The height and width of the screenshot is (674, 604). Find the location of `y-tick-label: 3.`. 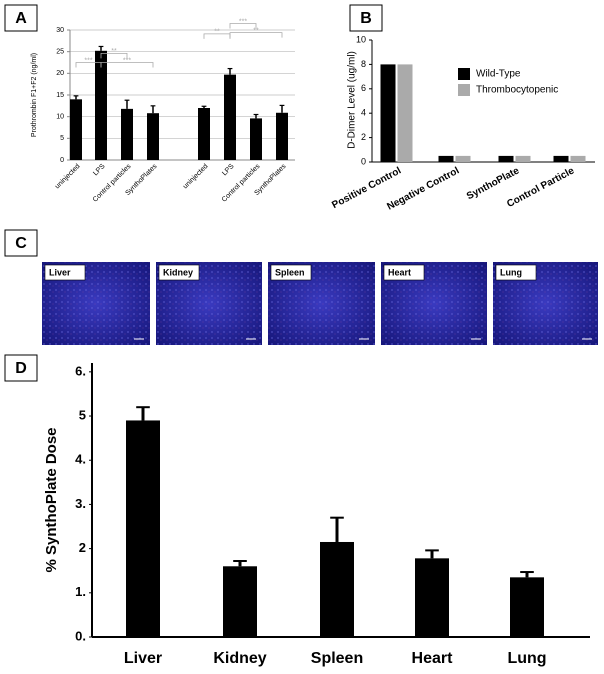

y-tick-label: 3. is located at coordinates (80, 503).